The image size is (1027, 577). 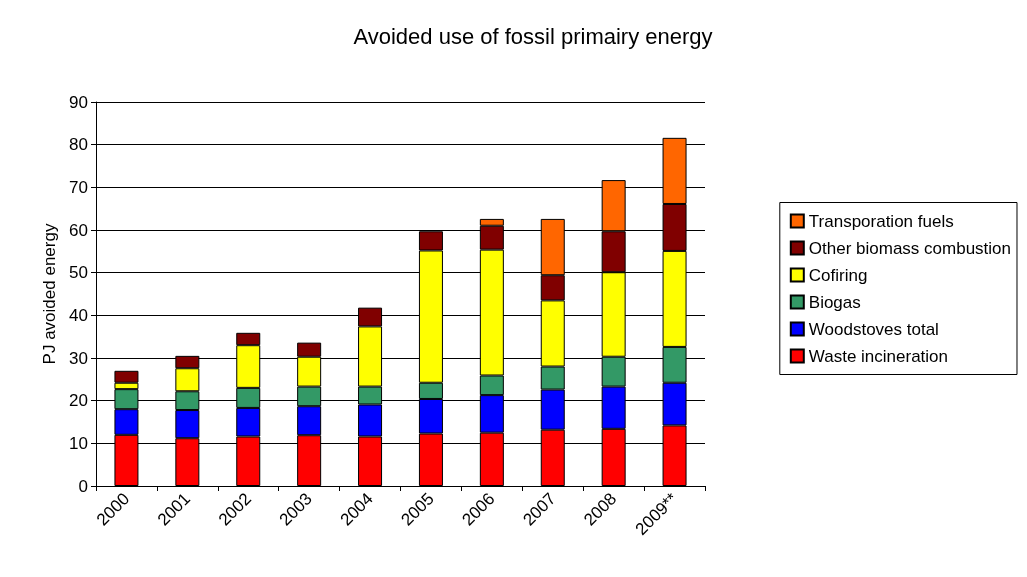 What do you see at coordinates (873, 329) in the screenshot?
I see `legend-label: Woodstoves total` at bounding box center [873, 329].